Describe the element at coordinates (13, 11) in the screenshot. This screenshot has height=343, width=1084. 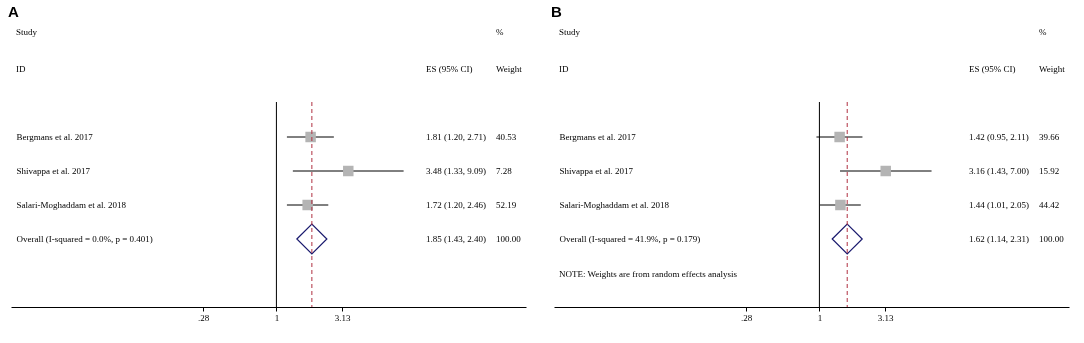
I see `chart-title: A` at that location.